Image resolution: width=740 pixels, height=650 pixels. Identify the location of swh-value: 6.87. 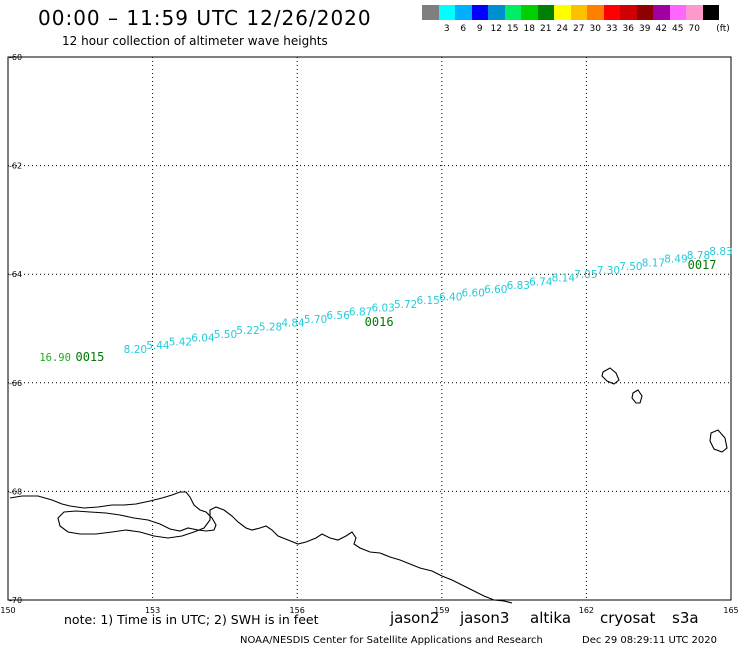
(360, 312).